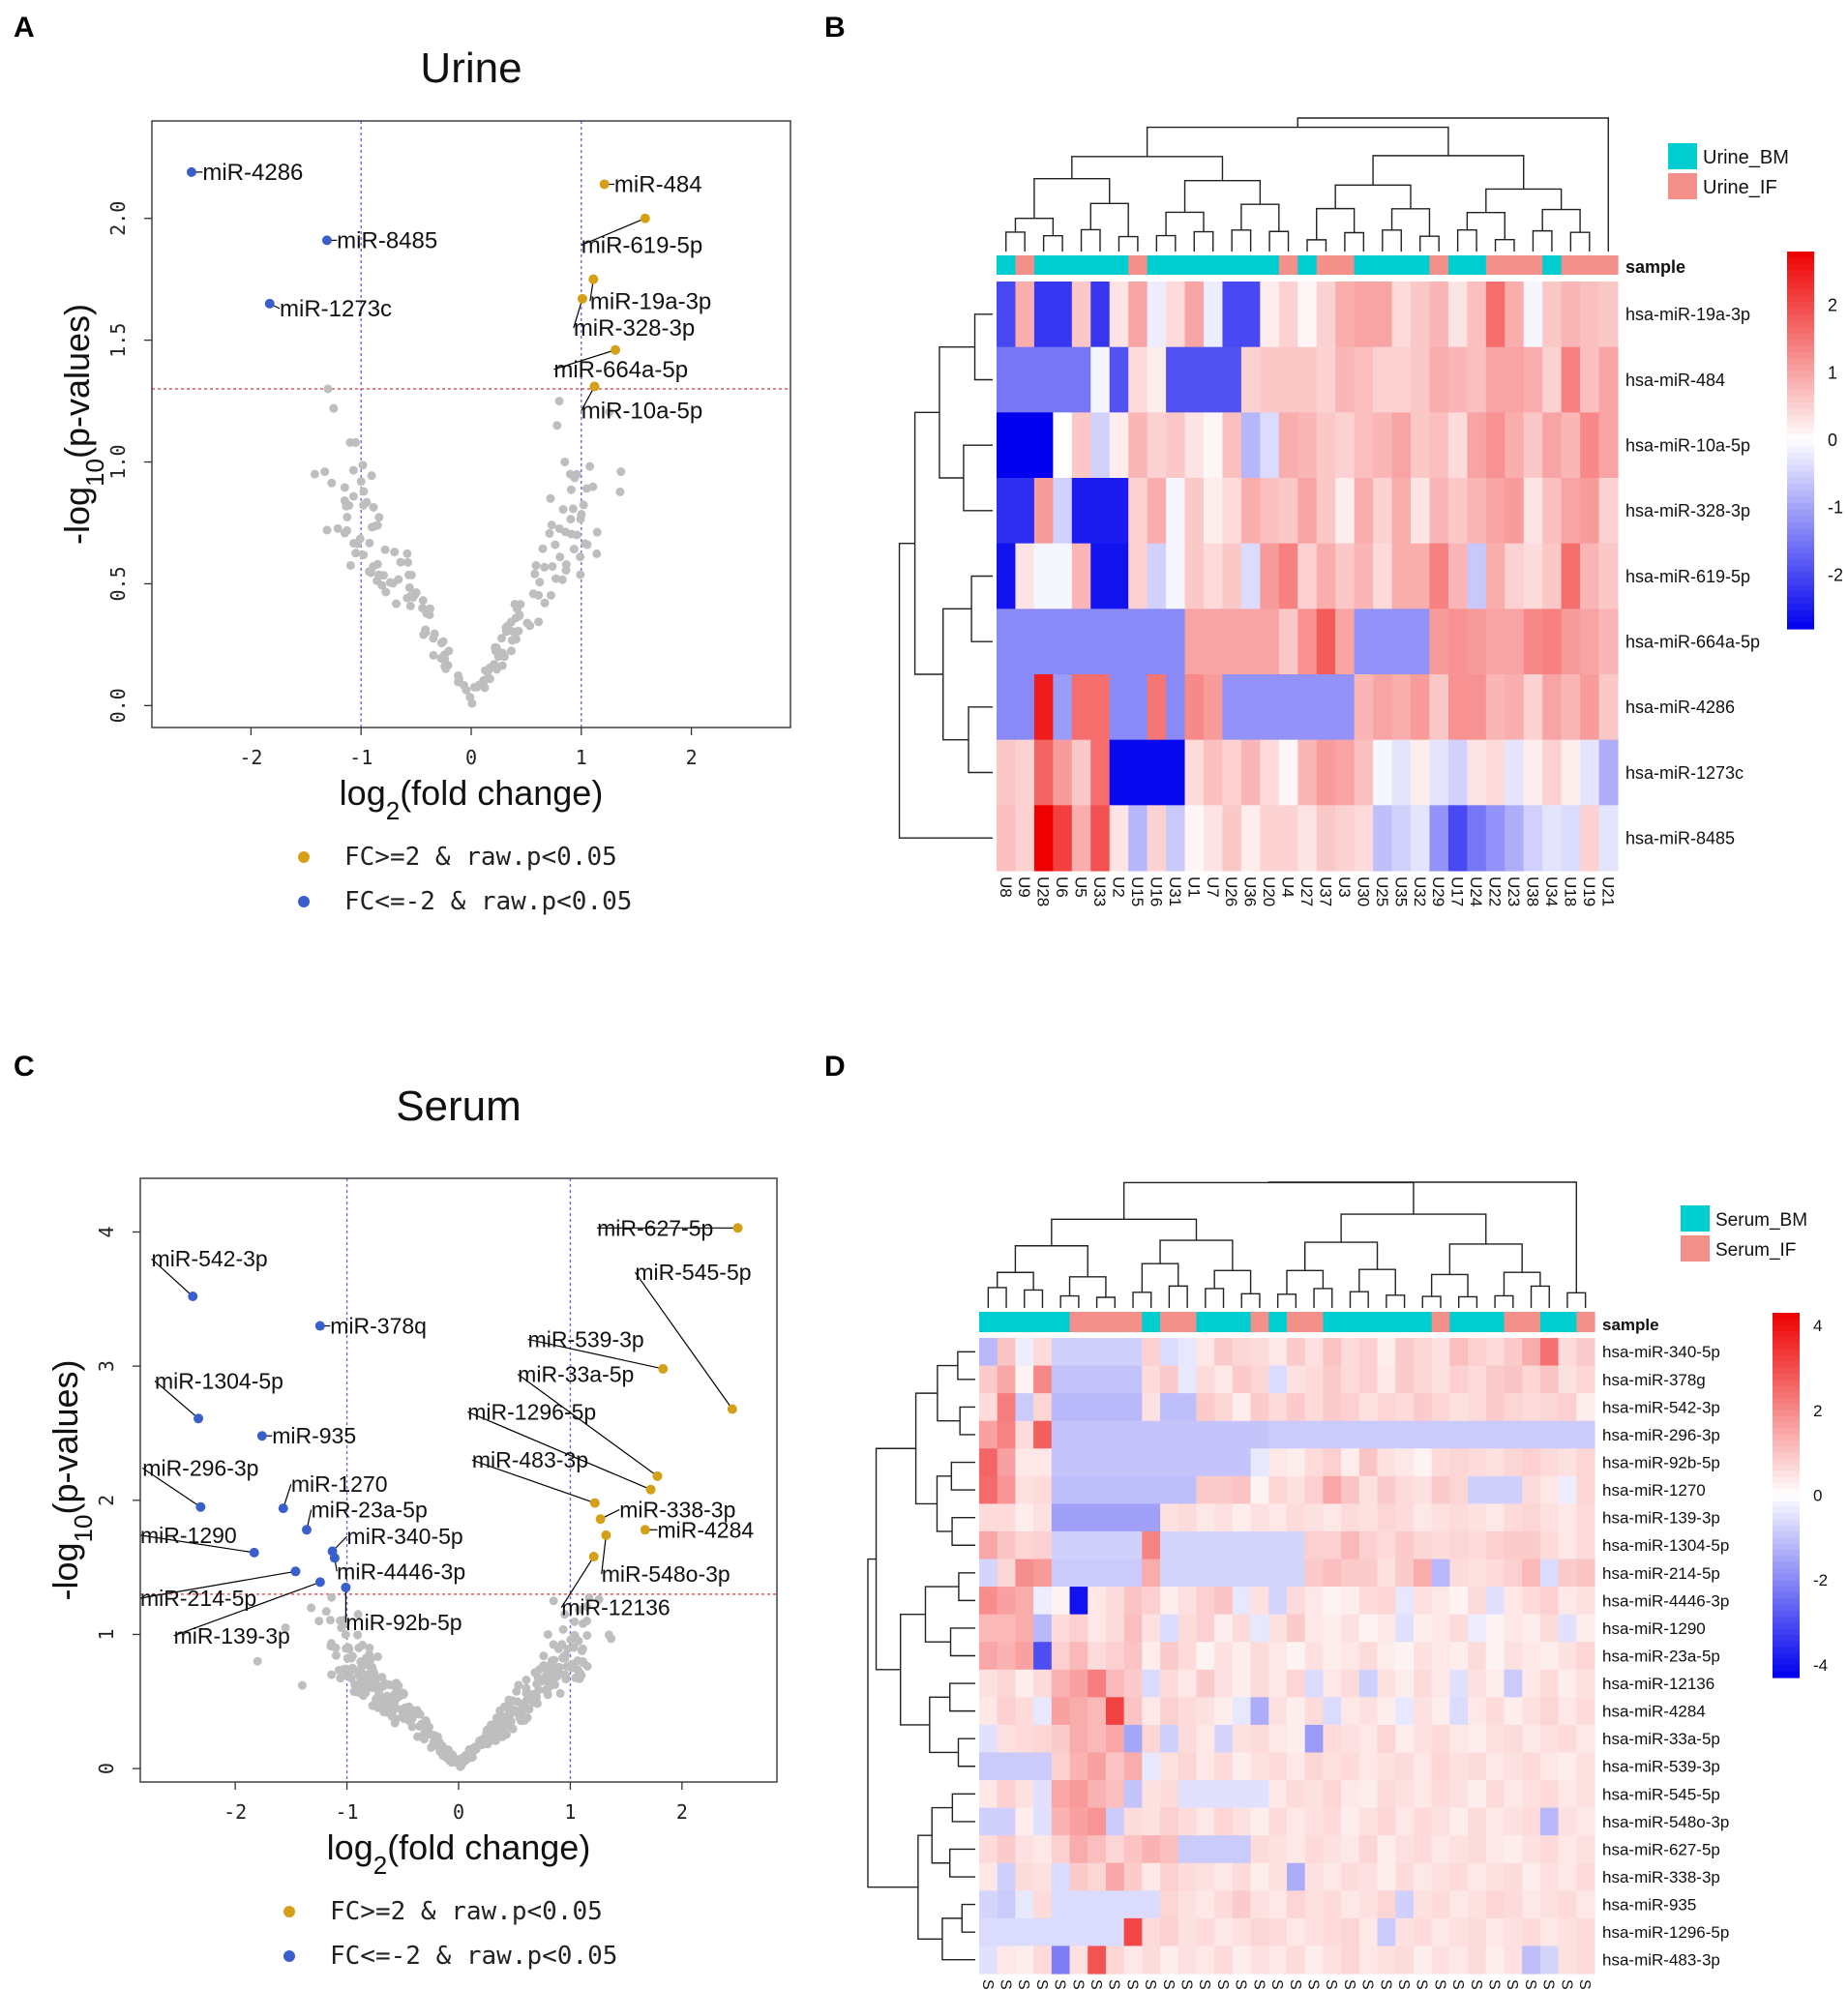 The height and width of the screenshot is (1990, 1848). I want to click on panel-label-a: A, so click(24, 28).